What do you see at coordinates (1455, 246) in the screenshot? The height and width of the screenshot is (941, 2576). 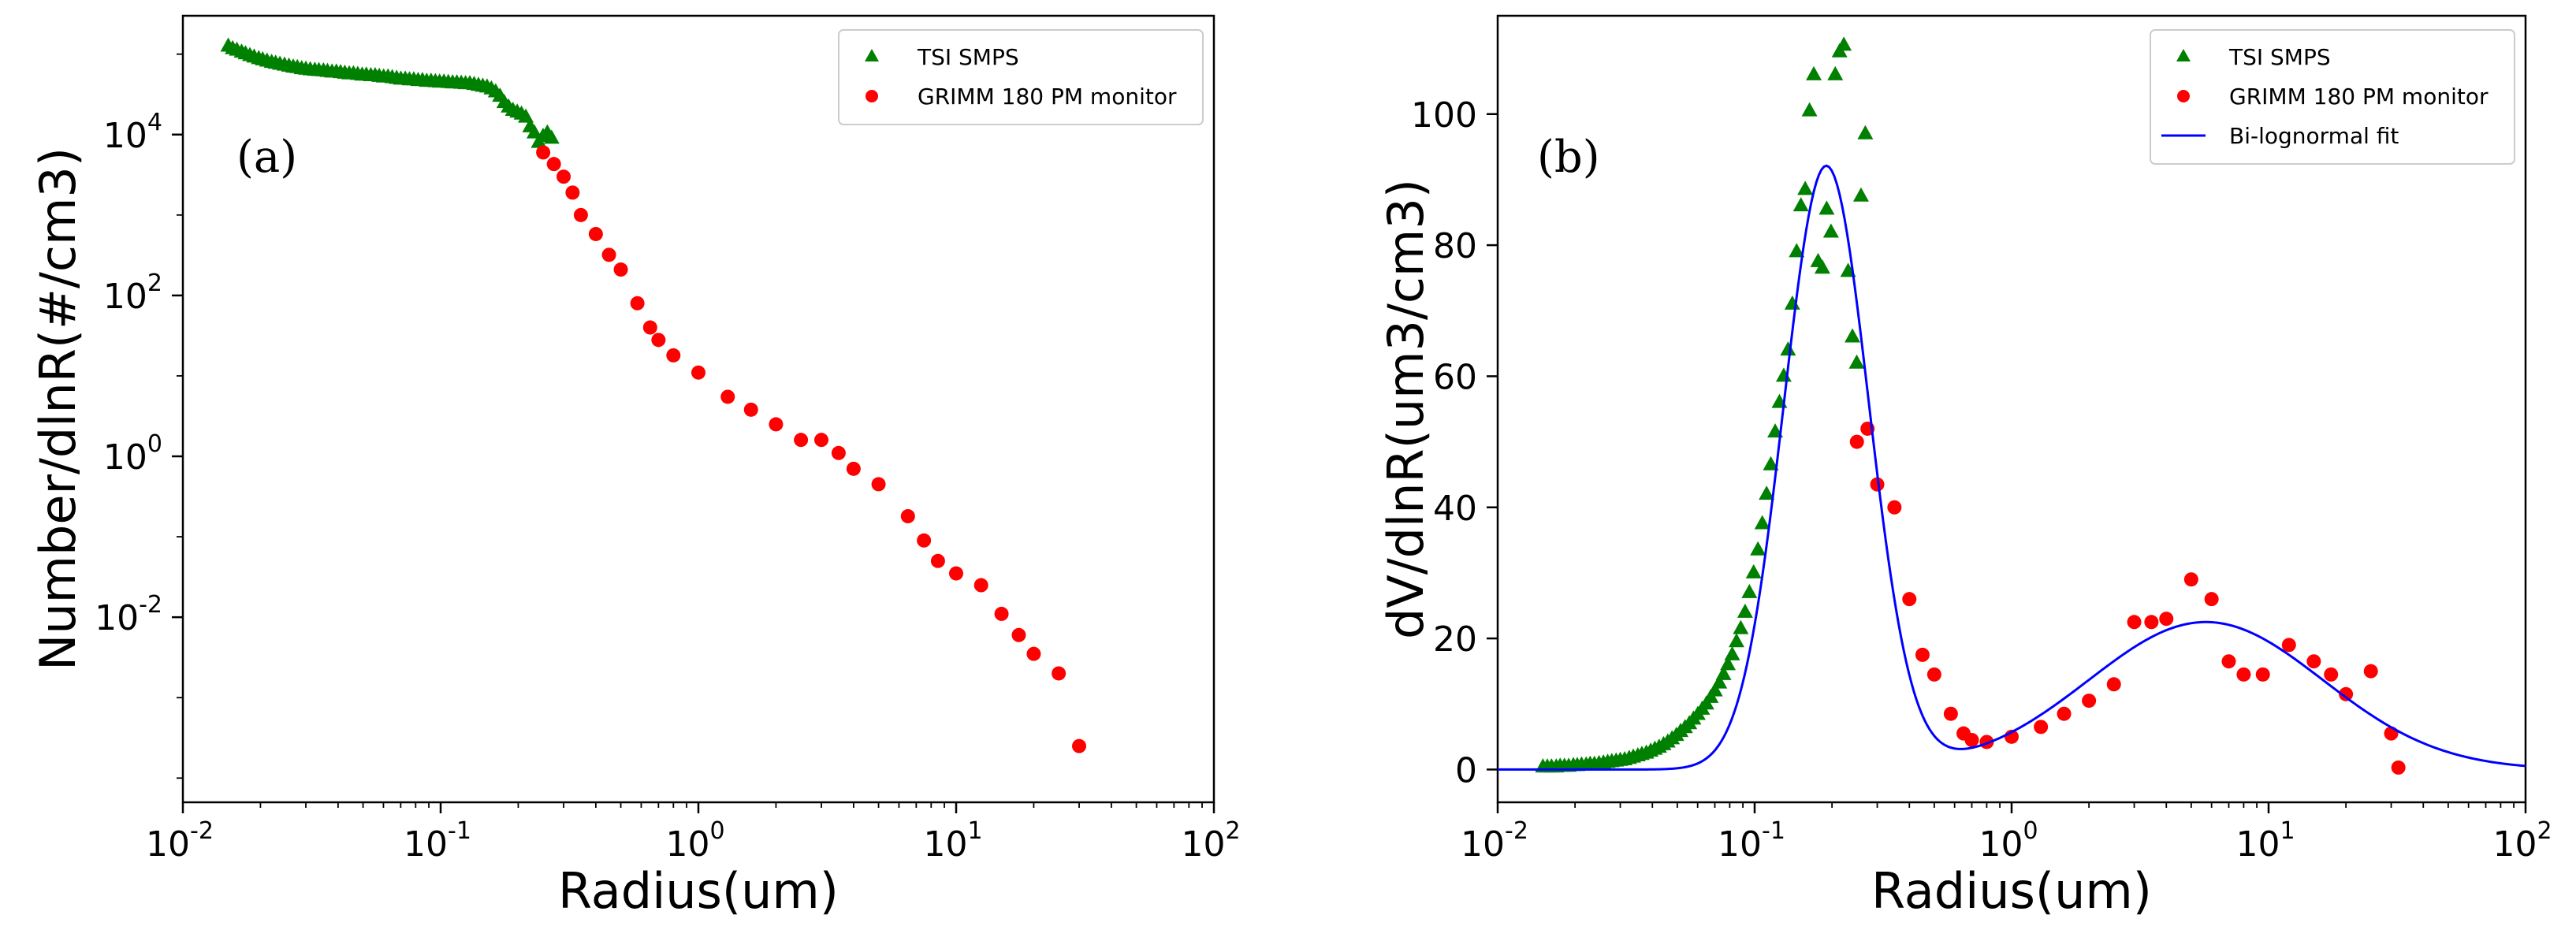 I see `y-tick-label: 80` at bounding box center [1455, 246].